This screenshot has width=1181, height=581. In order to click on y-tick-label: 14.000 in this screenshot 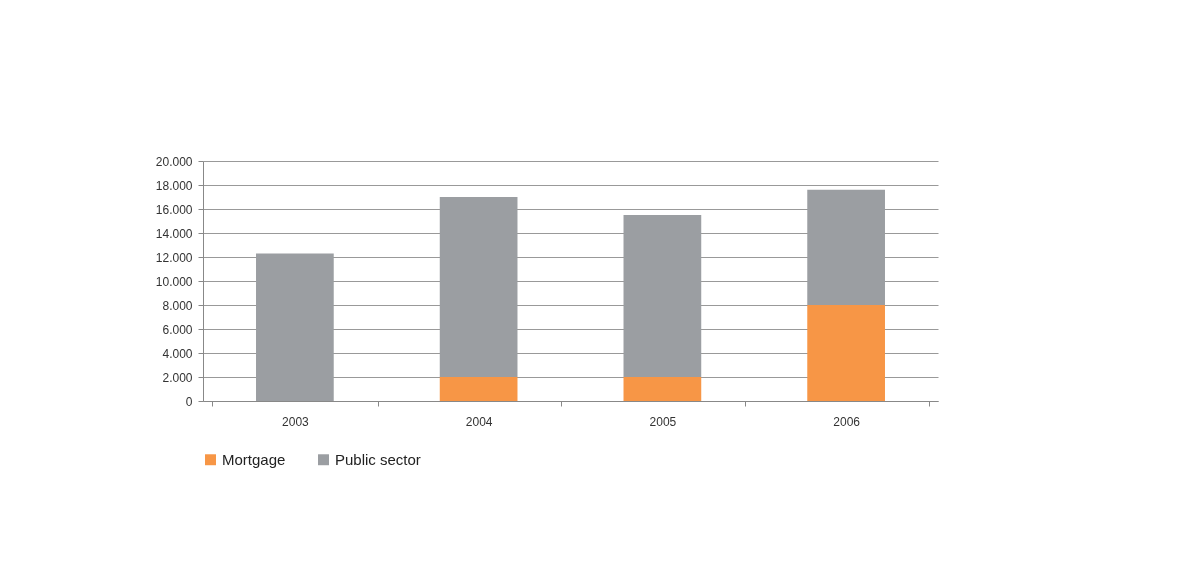, I will do `click(174, 233)`.